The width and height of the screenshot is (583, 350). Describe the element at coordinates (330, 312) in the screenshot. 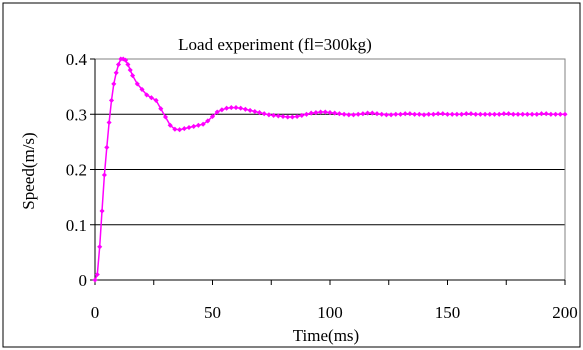

I see `x-tick-label: 100` at that location.